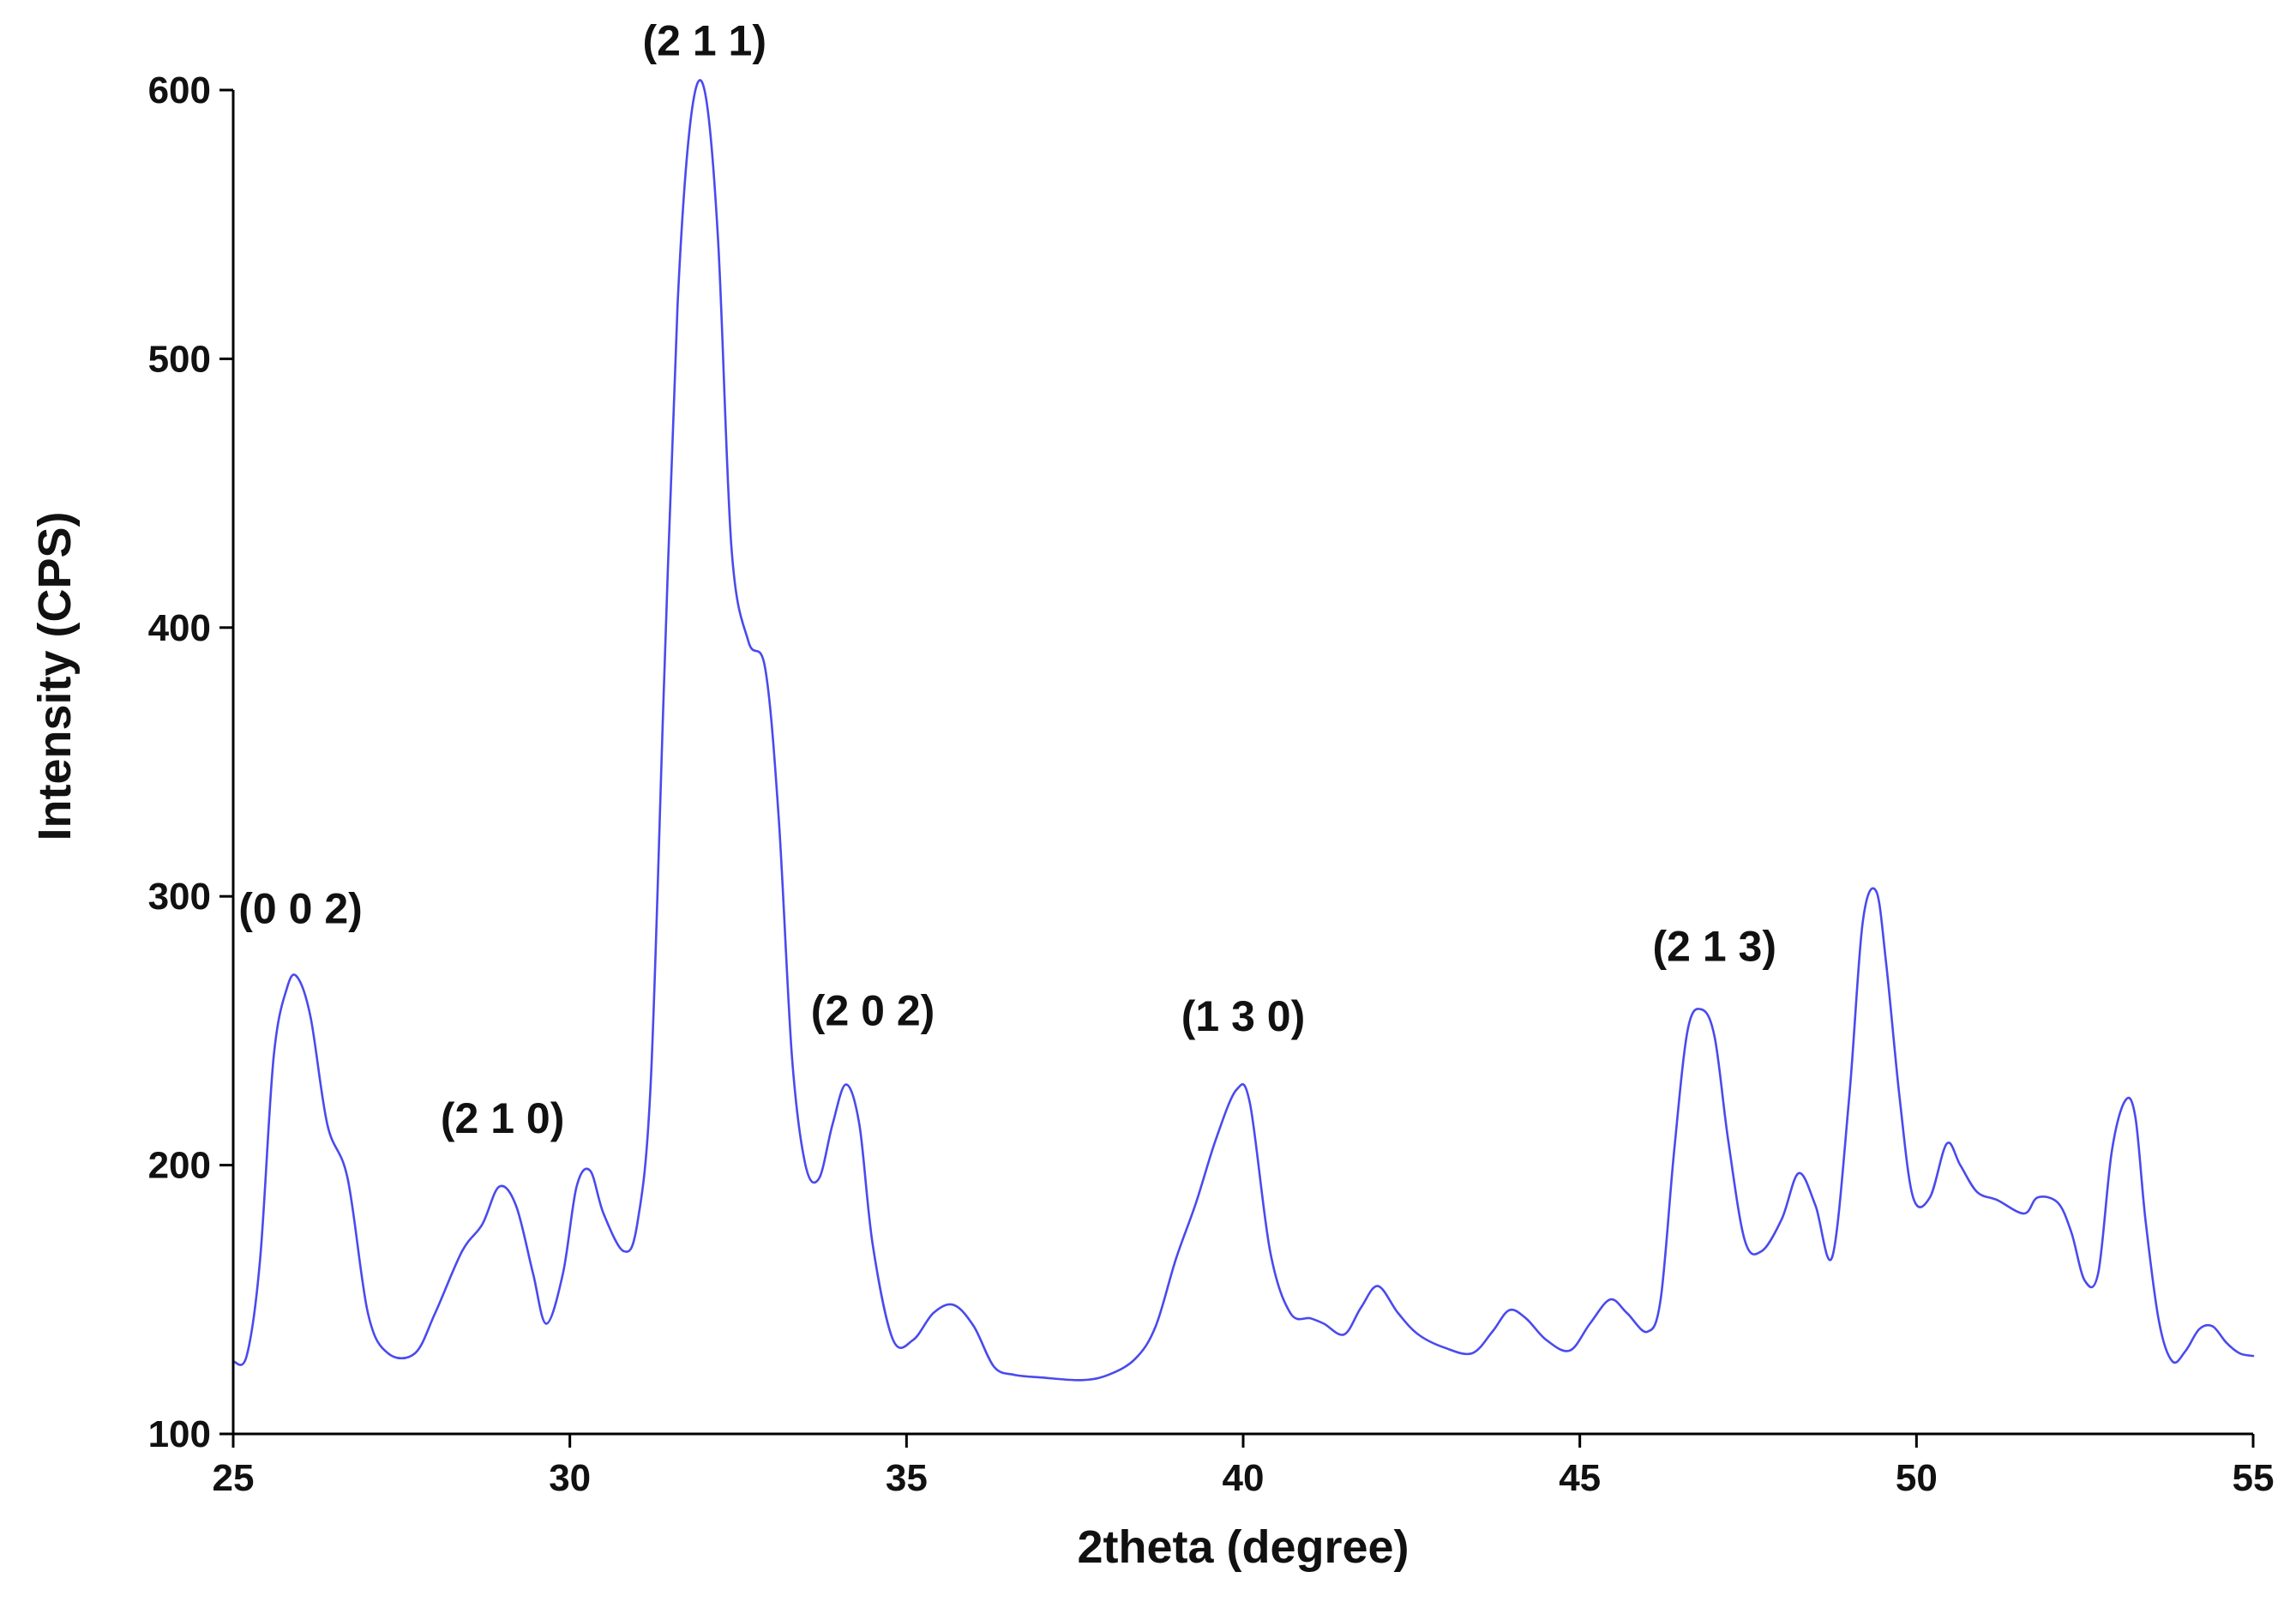  What do you see at coordinates (180, 897) in the screenshot?
I see `y-tick-label: 300` at bounding box center [180, 897].